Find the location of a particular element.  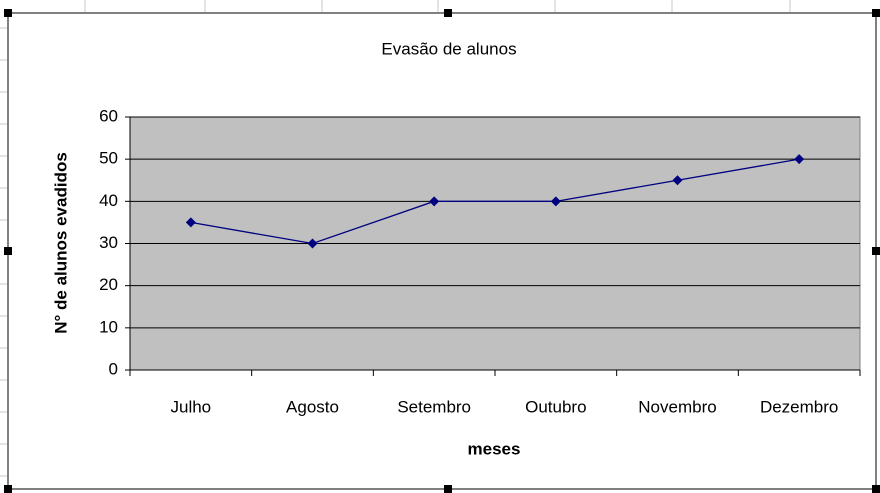

y-tick-label: 60 is located at coordinates (108, 115).